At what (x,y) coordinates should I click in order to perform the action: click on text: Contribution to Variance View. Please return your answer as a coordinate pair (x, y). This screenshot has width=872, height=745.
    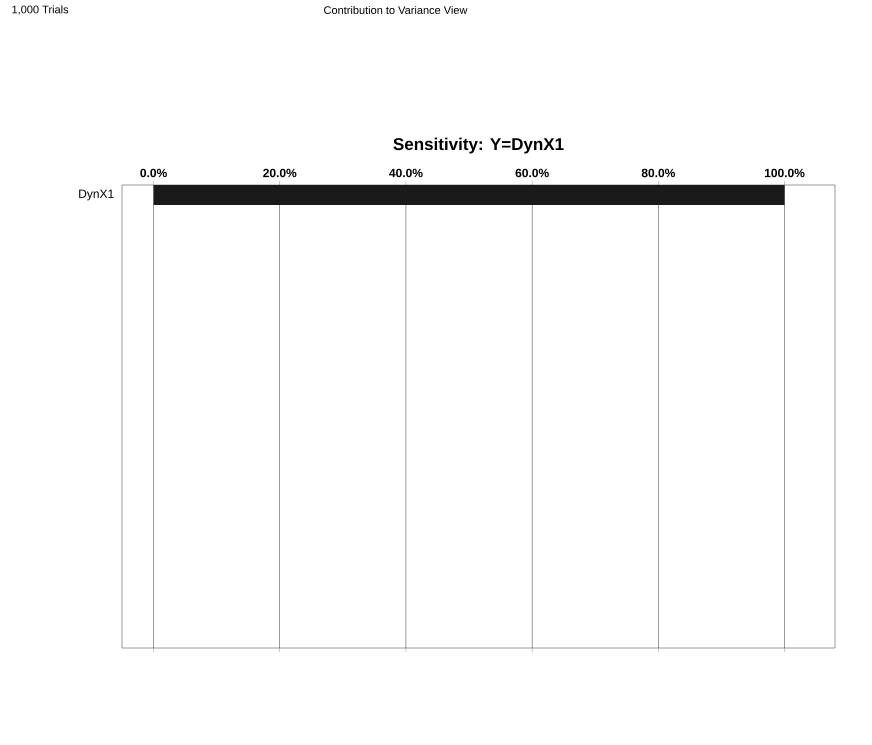
    Looking at the image, I should click on (396, 10).